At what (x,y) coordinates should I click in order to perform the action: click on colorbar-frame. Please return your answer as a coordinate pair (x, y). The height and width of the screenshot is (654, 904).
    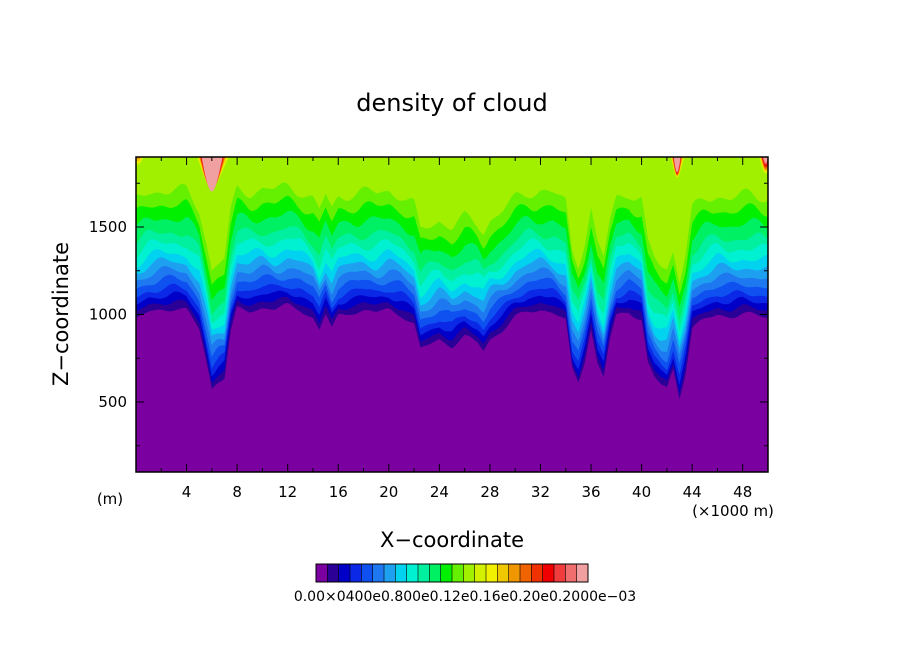
    Looking at the image, I should click on (452, 573).